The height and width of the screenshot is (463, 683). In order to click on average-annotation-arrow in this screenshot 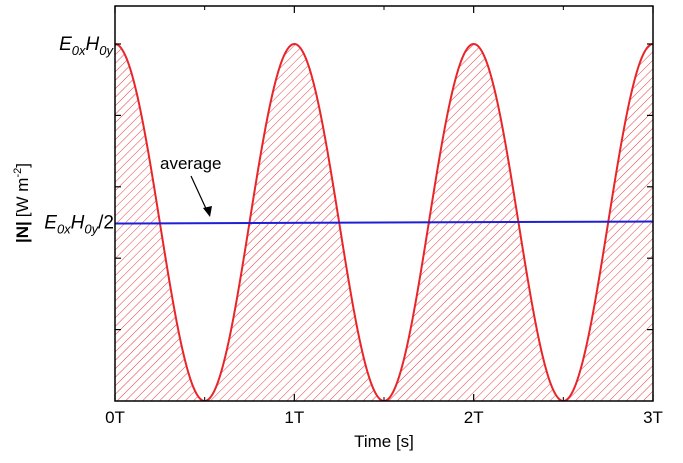, I will do `click(201, 196)`.